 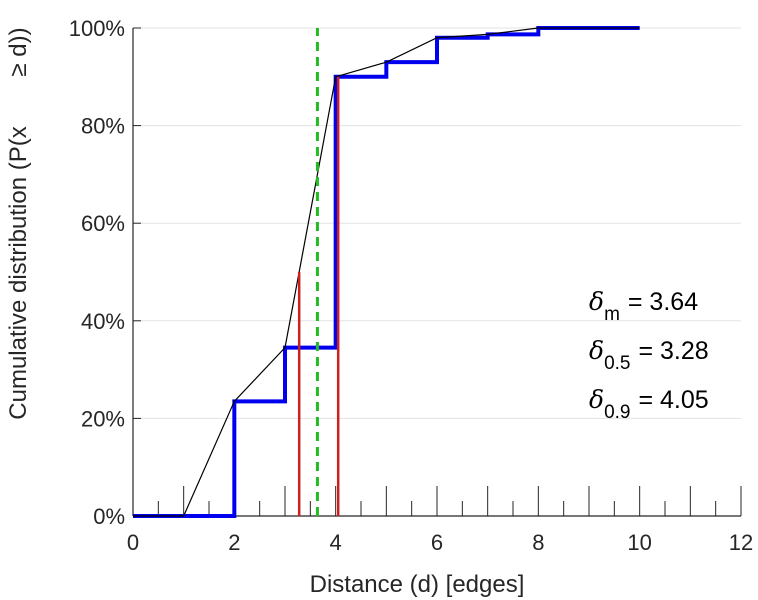 What do you see at coordinates (336, 542) in the screenshot?
I see `x-tick-label: 4` at bounding box center [336, 542].